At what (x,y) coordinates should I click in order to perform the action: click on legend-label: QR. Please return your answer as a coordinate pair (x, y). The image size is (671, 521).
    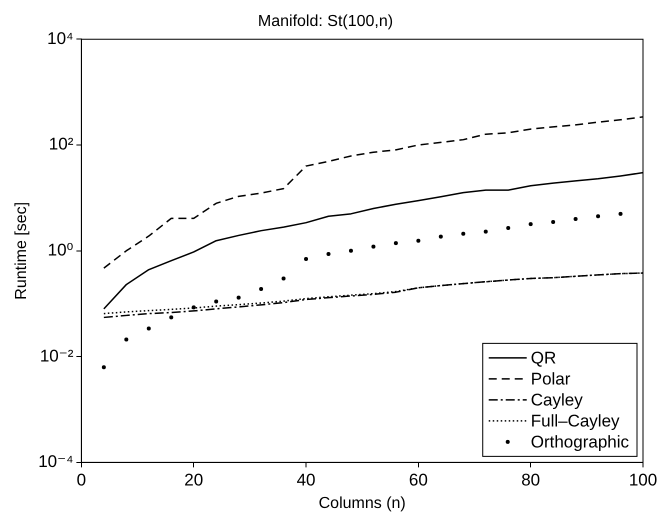
    Looking at the image, I should click on (543, 358).